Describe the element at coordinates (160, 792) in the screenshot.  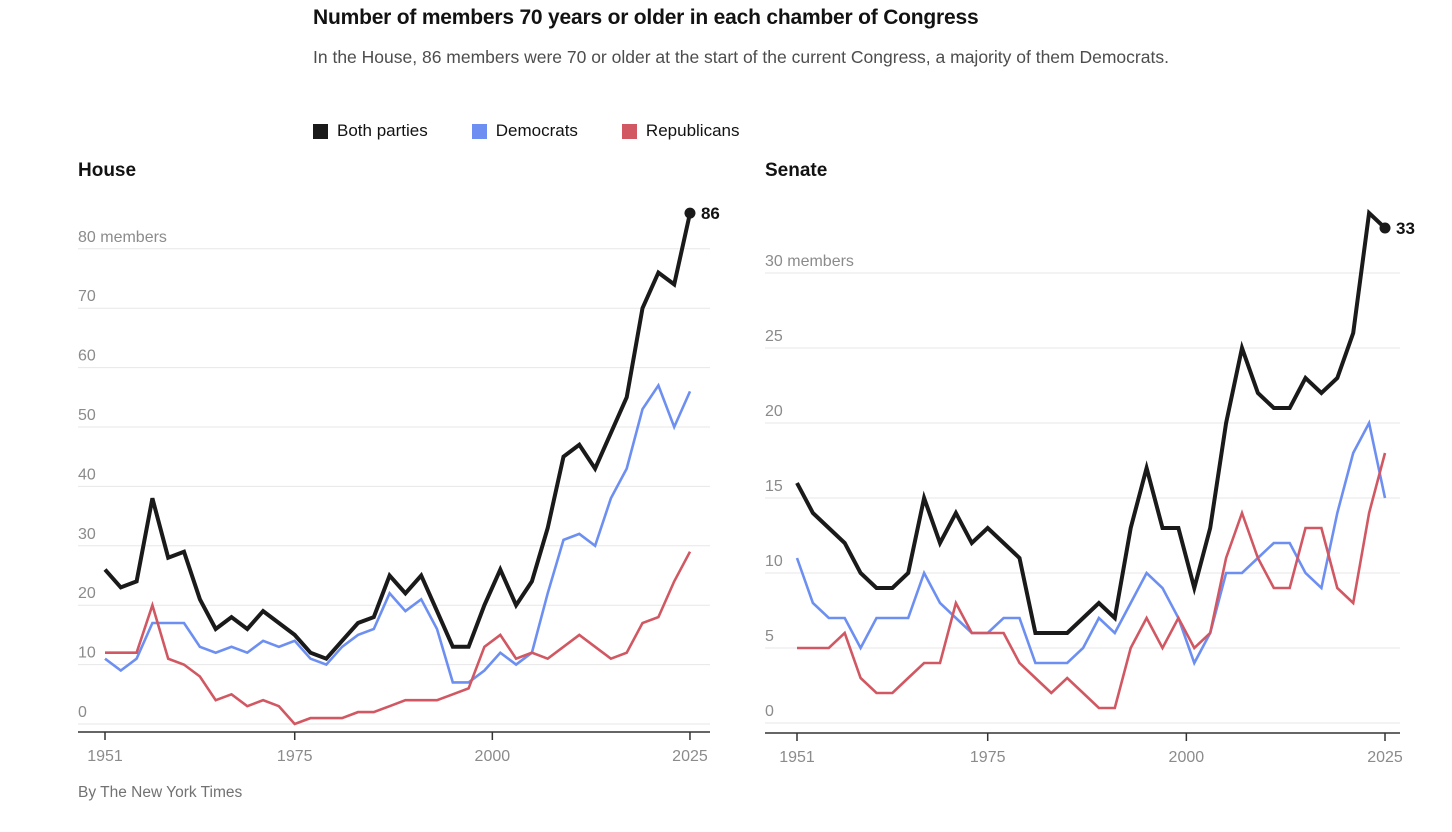
I see `byline: By The New York Times` at that location.